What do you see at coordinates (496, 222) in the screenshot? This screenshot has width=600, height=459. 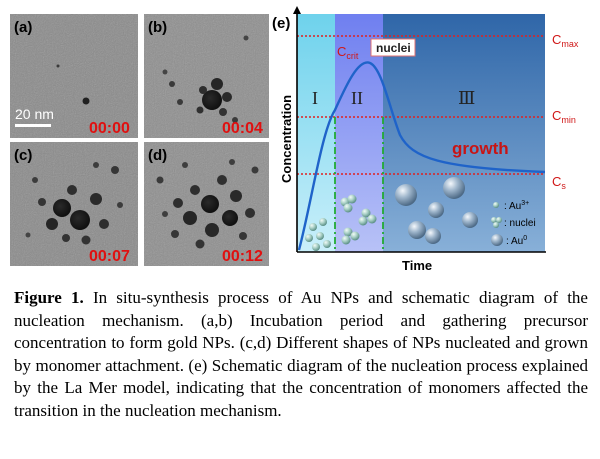 I see `legend-nuclei-swatch` at bounding box center [496, 222].